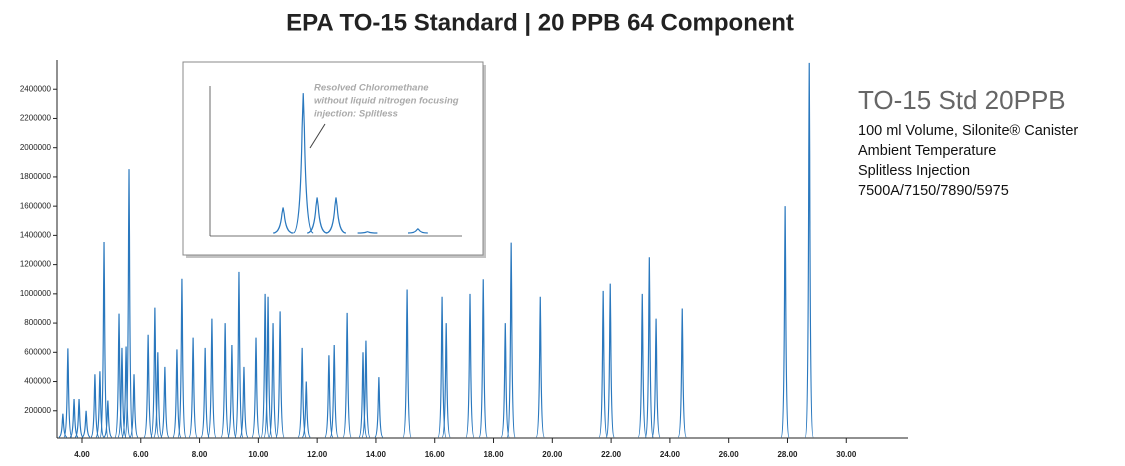  Describe the element at coordinates (435, 454) in the screenshot. I see `x-tick-label: 16.00` at that location.